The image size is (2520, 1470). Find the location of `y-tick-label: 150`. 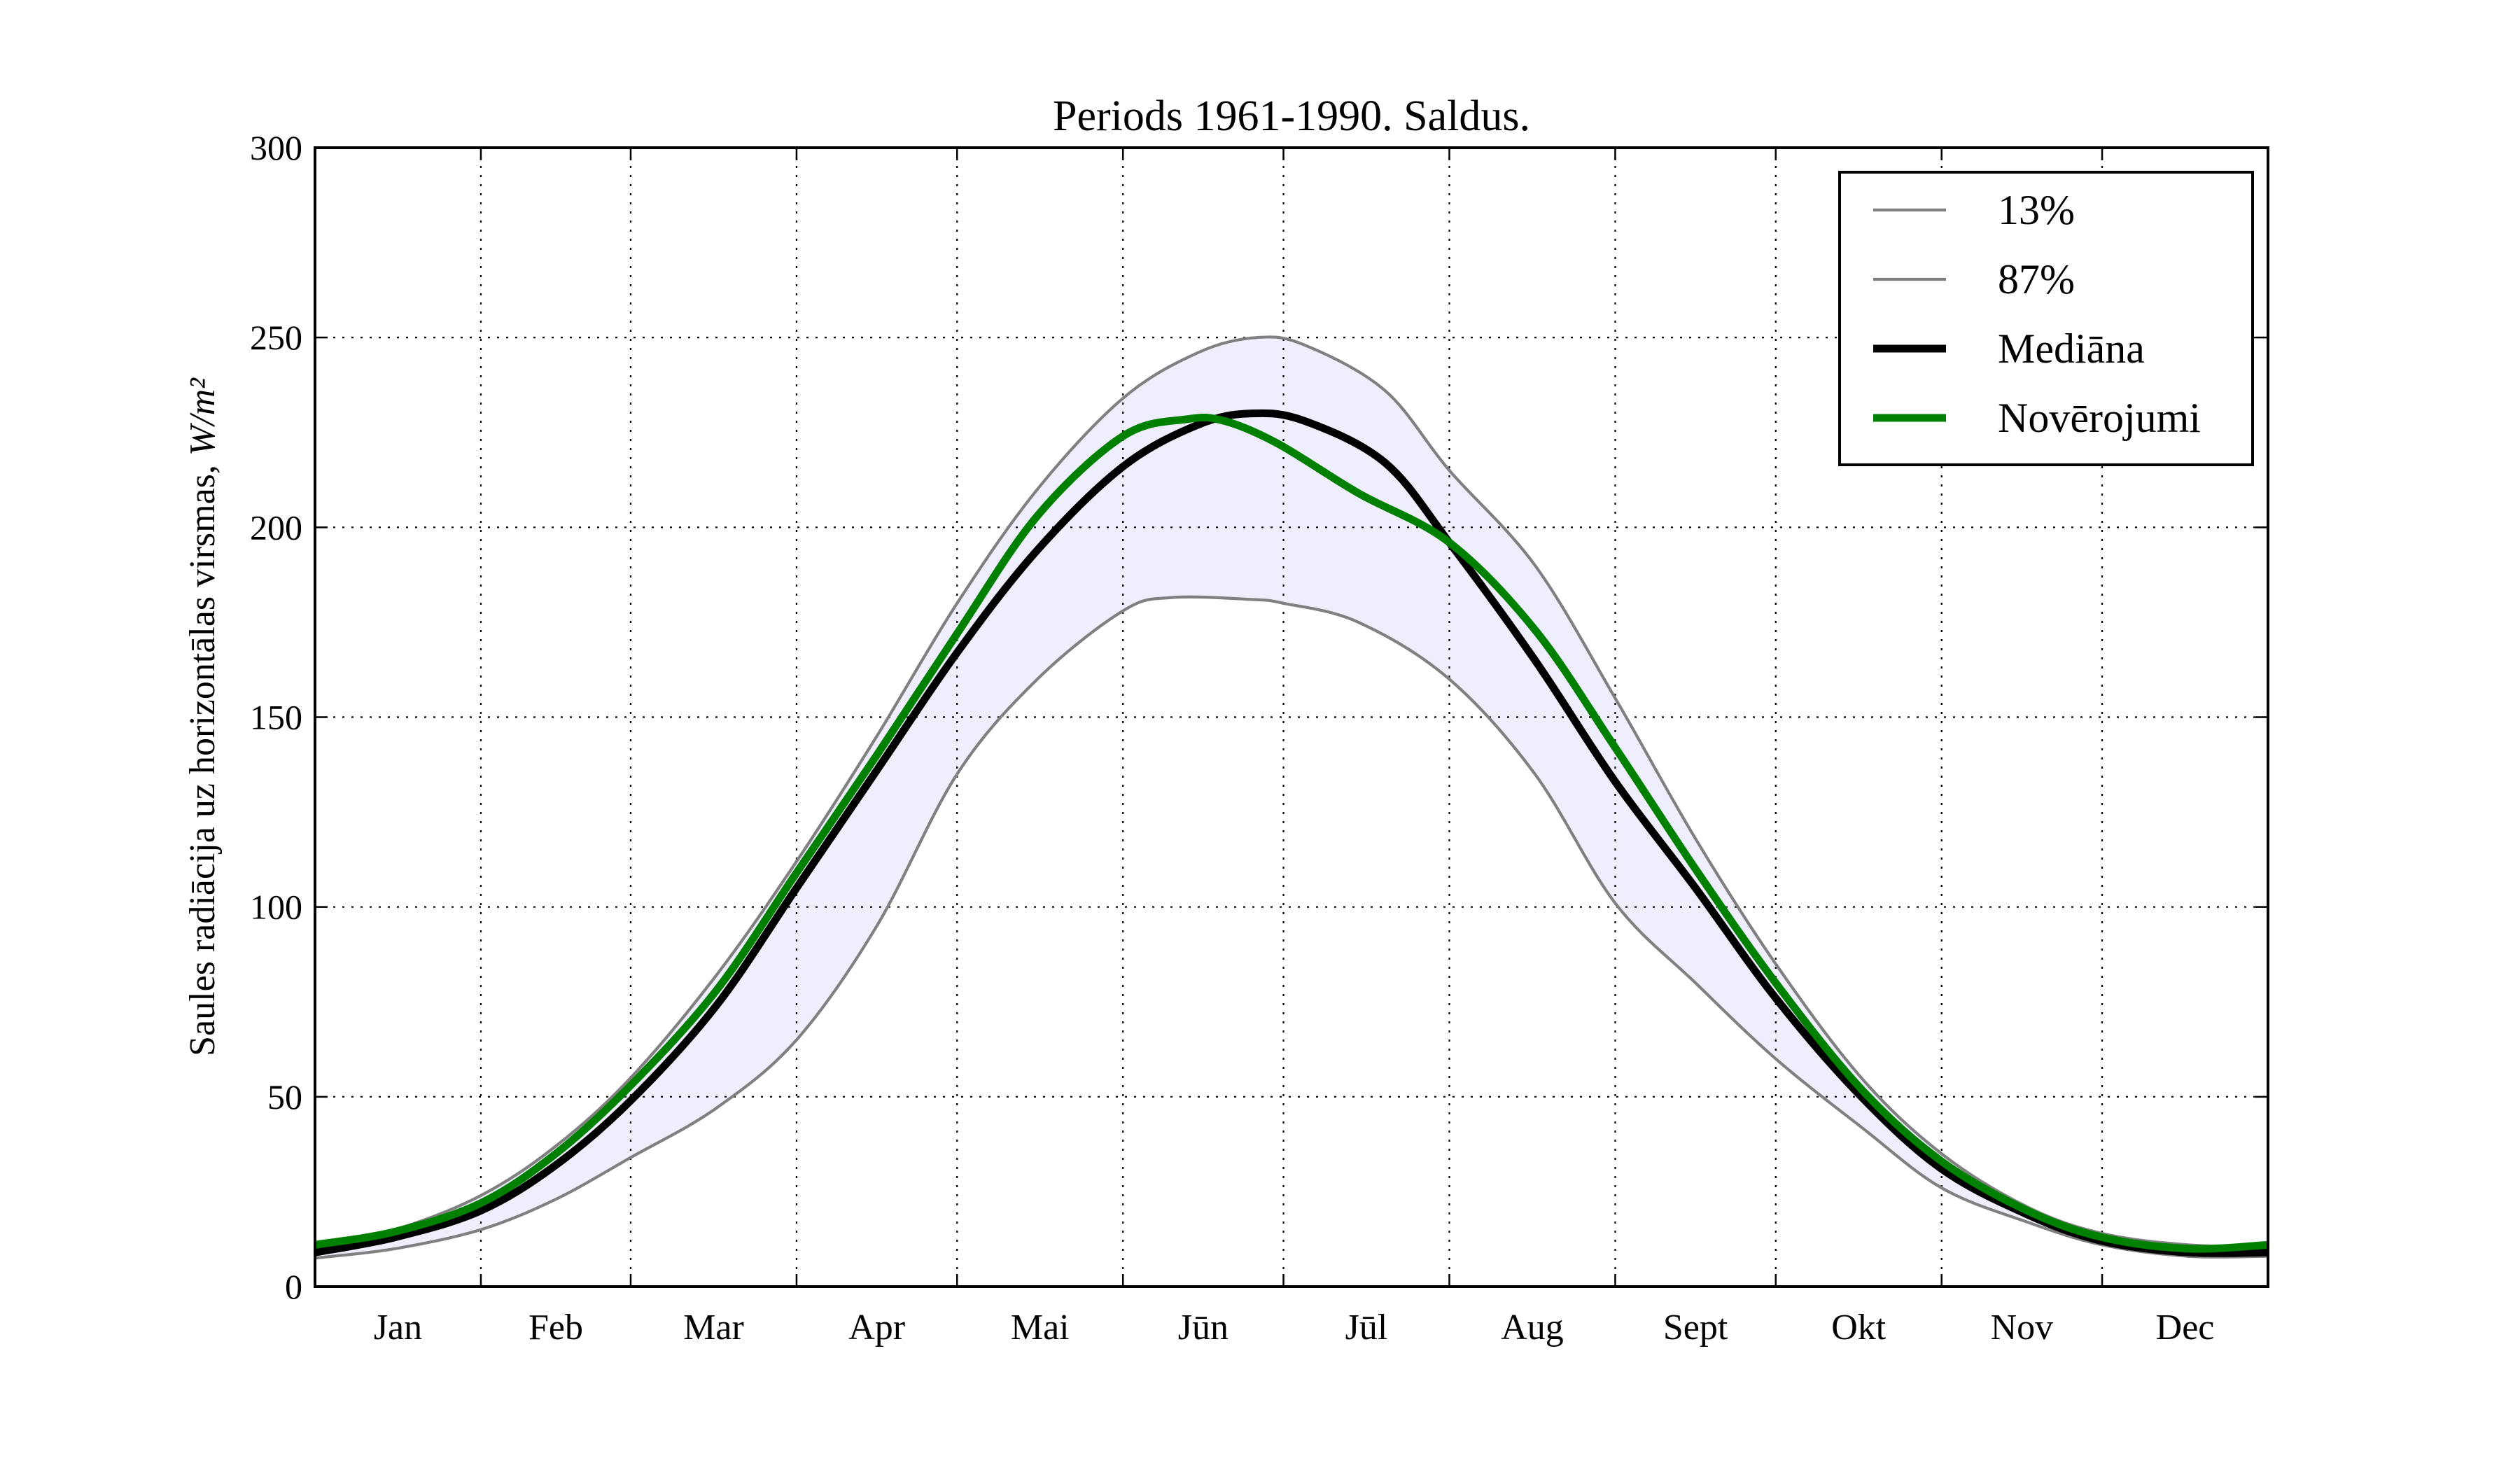

y-tick-label: 150 is located at coordinates (276, 717).